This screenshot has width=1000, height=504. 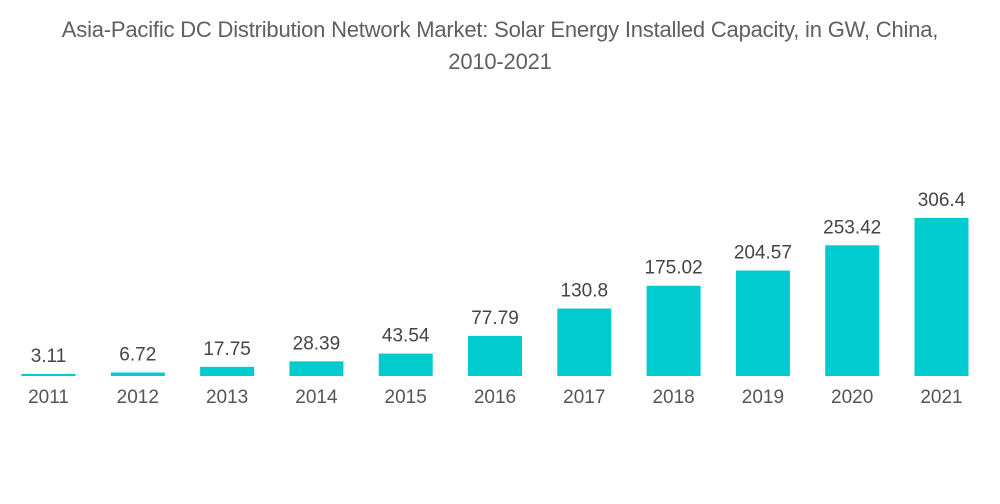 I want to click on x-tick-2018: 2018, so click(x=673, y=397).